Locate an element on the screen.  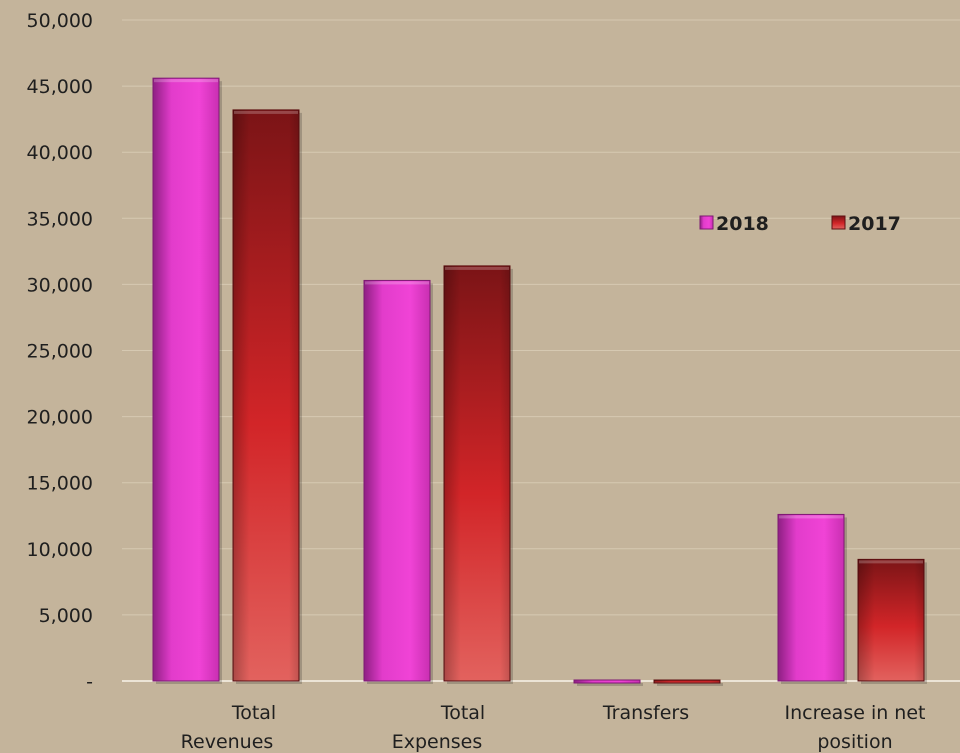
y-tick-label: 25,000 is located at coordinates (60, 352).